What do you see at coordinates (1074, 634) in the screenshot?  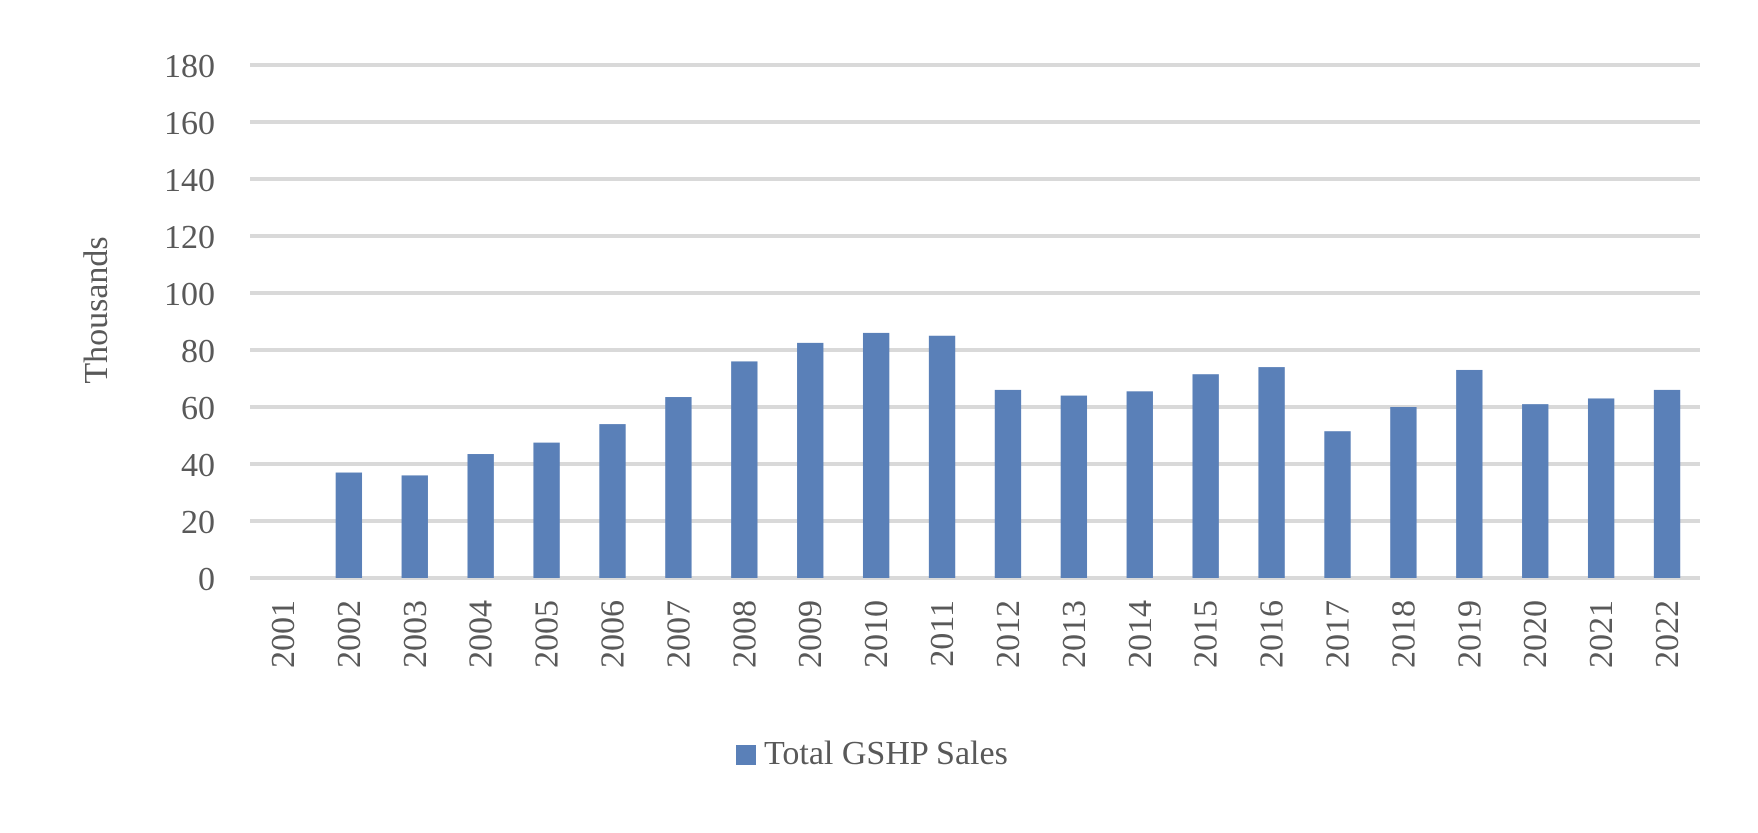 I see `x-tick-label: 2013` at bounding box center [1074, 634].